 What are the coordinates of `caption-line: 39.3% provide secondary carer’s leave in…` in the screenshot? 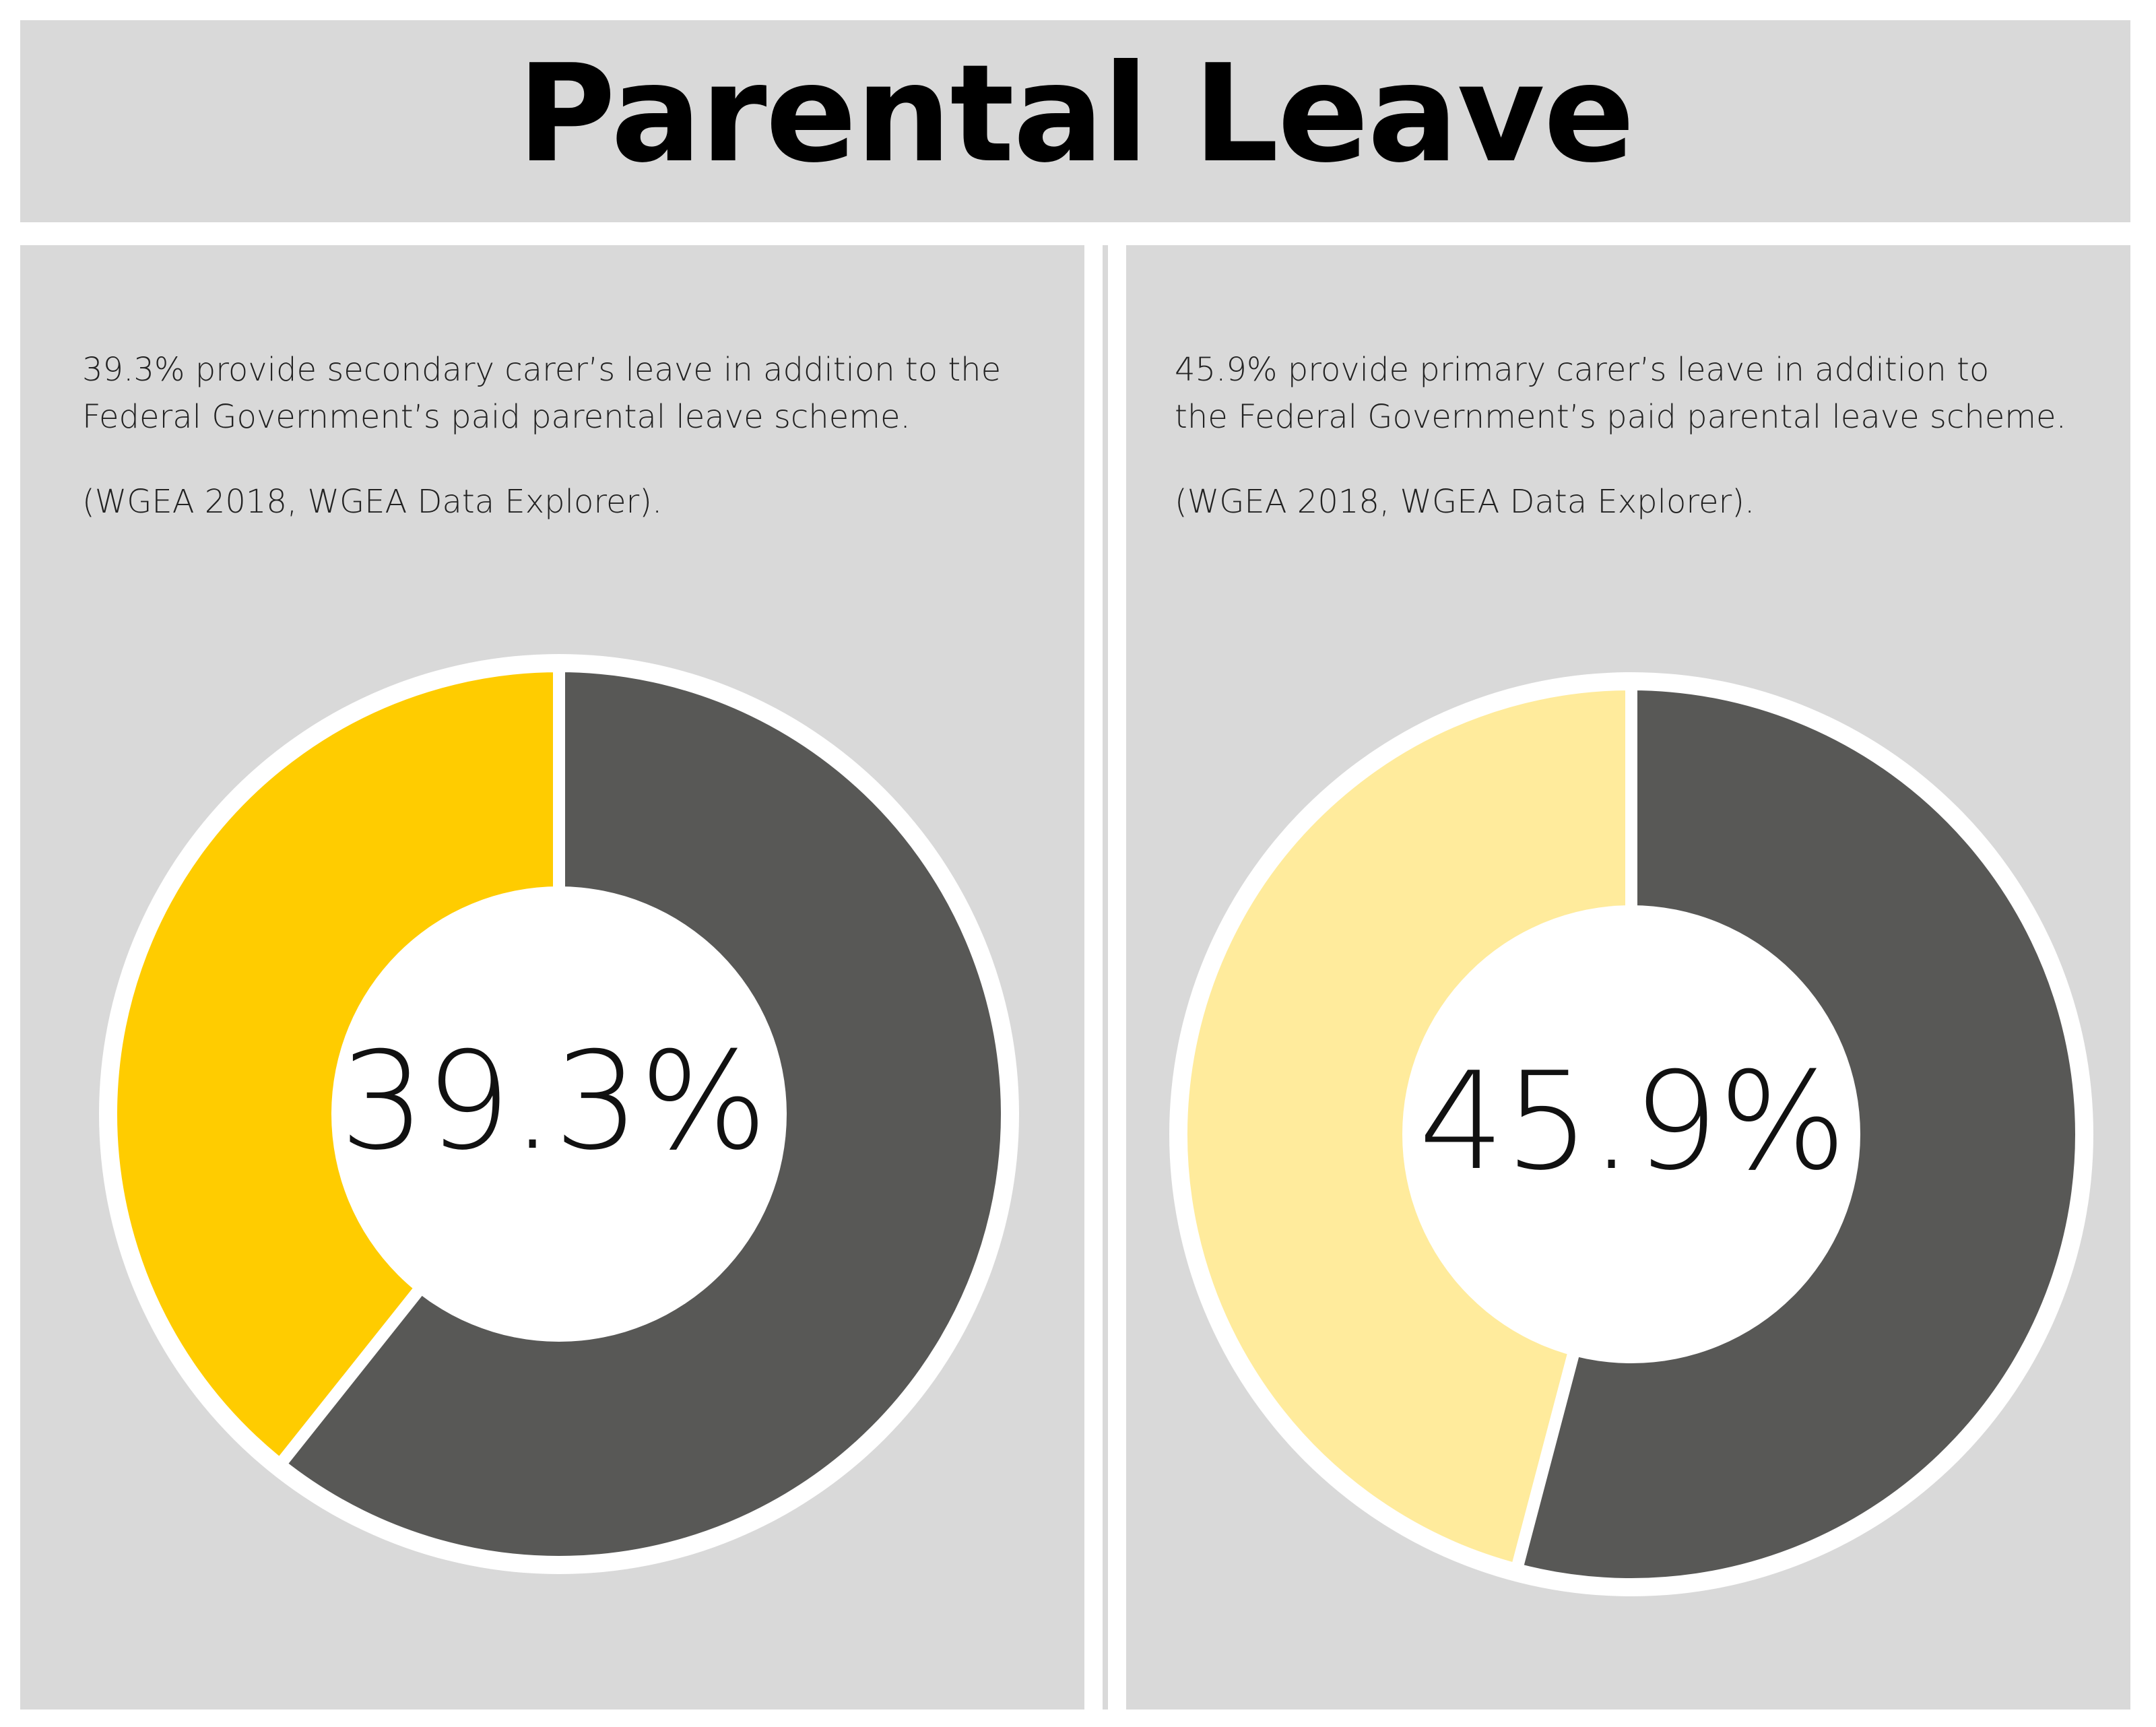 It's located at (542, 370).